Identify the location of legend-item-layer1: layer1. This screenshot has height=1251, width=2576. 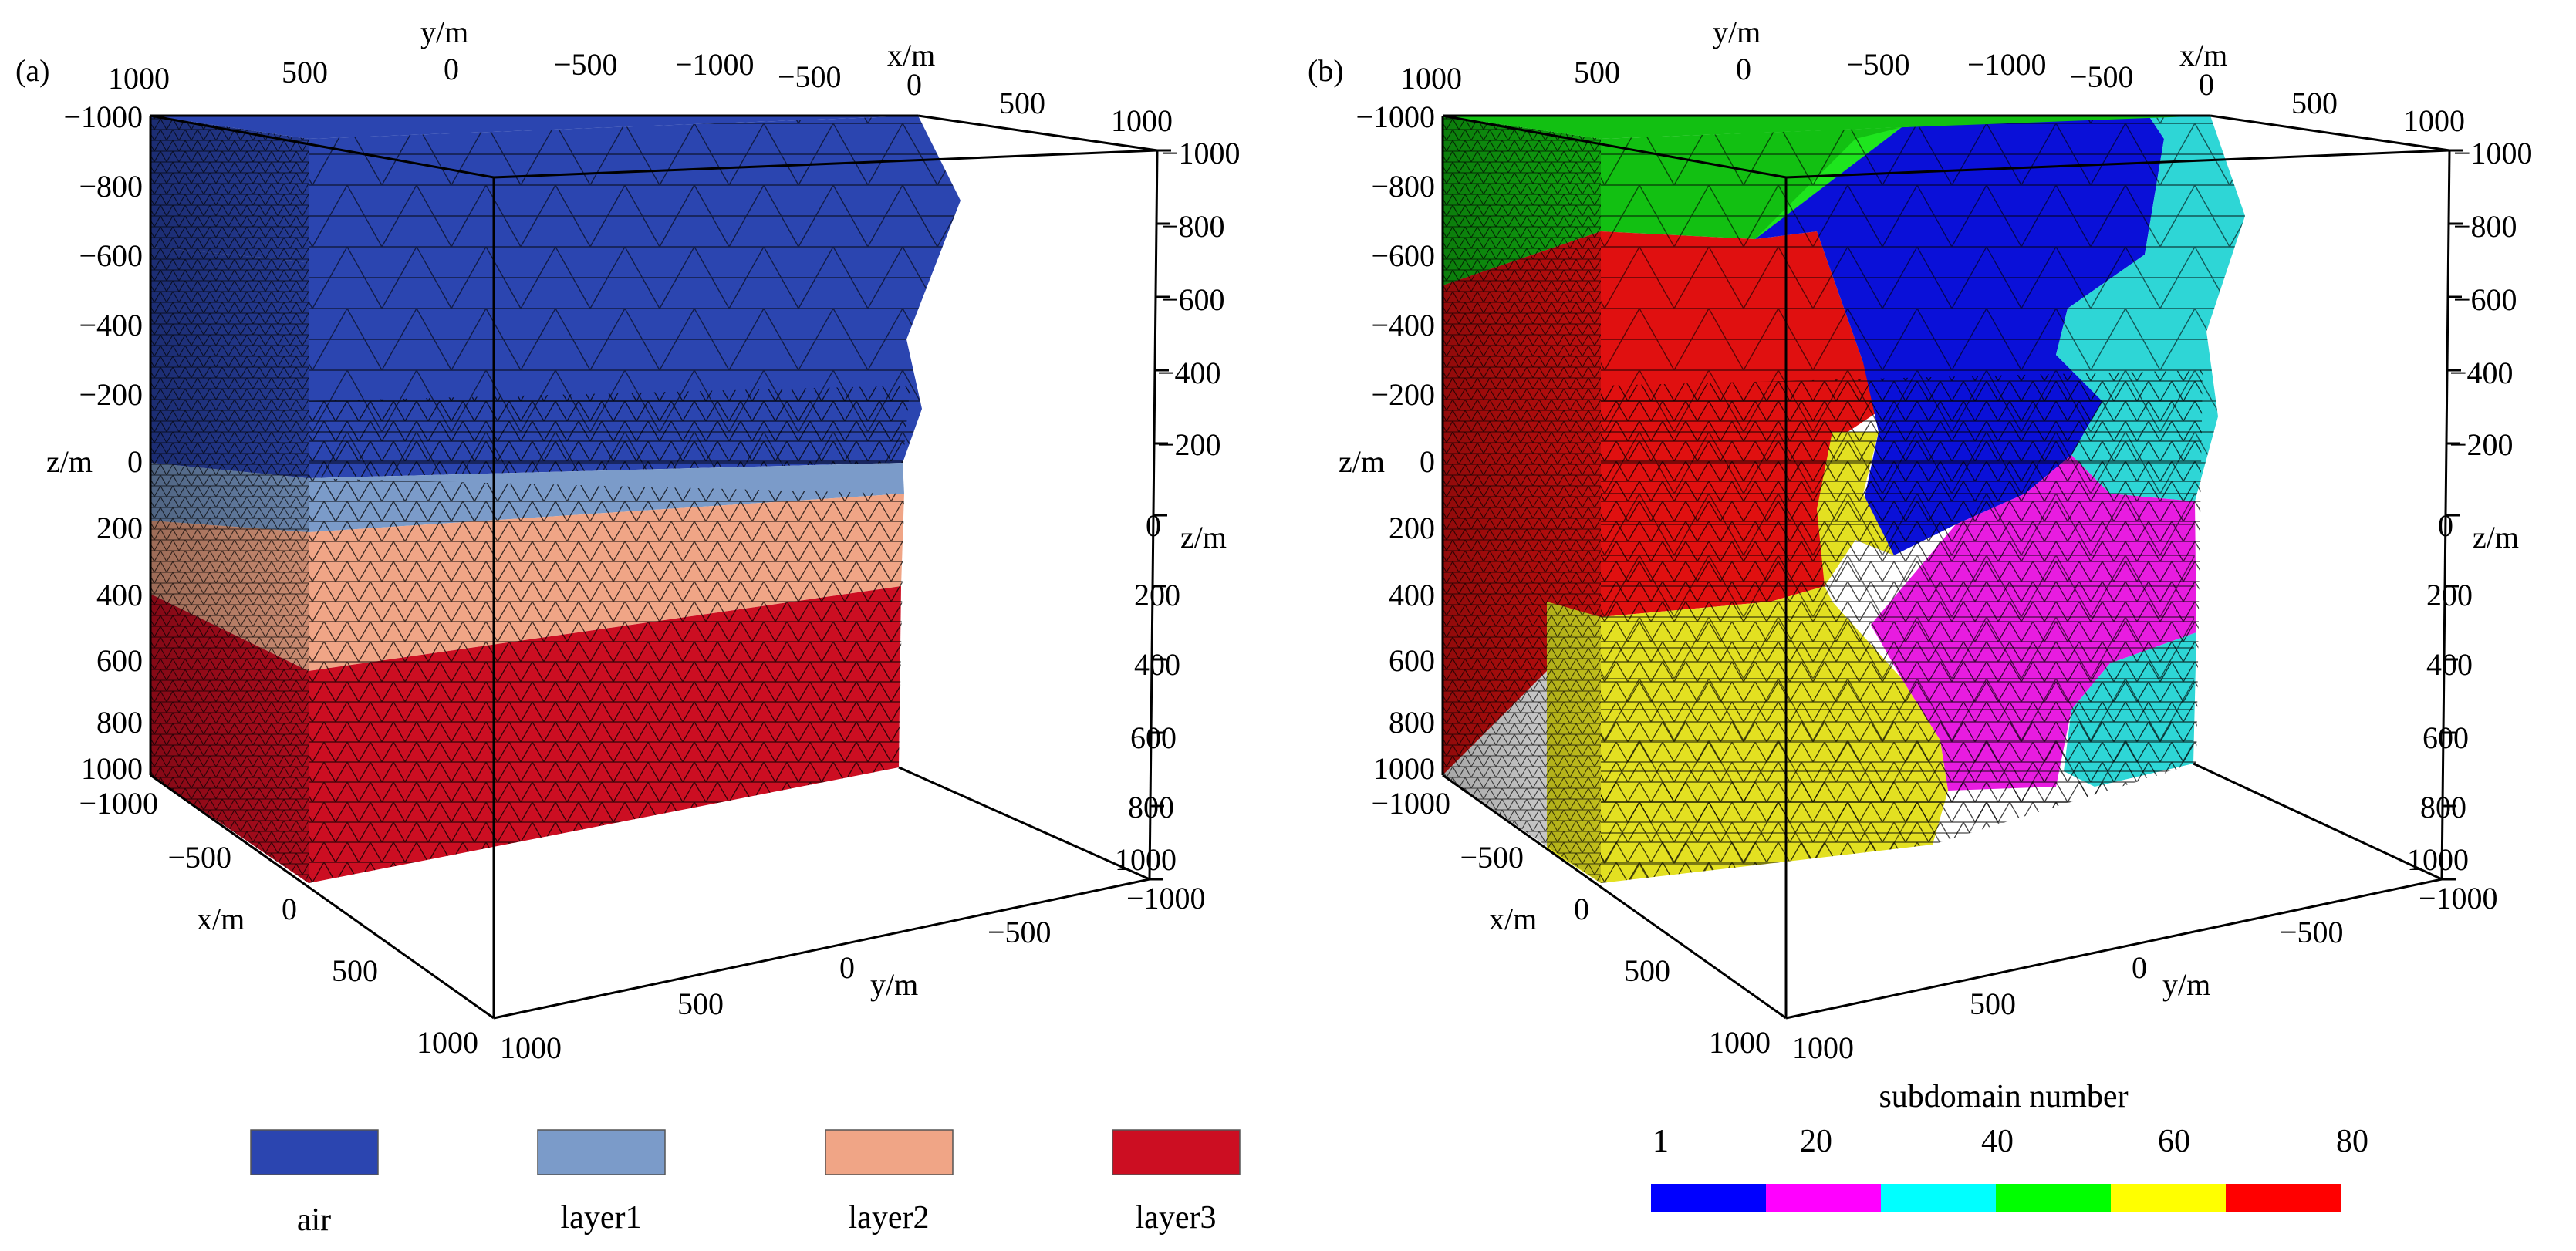
(601, 1182).